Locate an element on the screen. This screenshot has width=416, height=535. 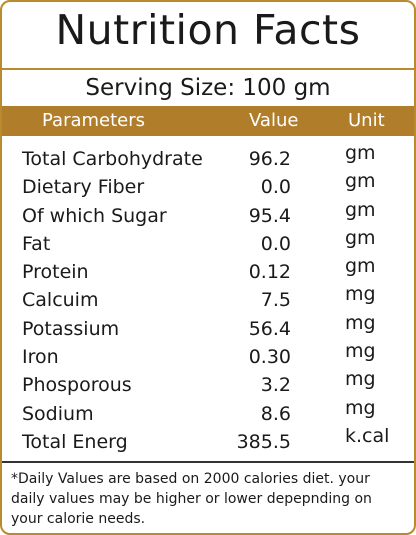
nutrient-value: 385.5 is located at coordinates (263, 441).